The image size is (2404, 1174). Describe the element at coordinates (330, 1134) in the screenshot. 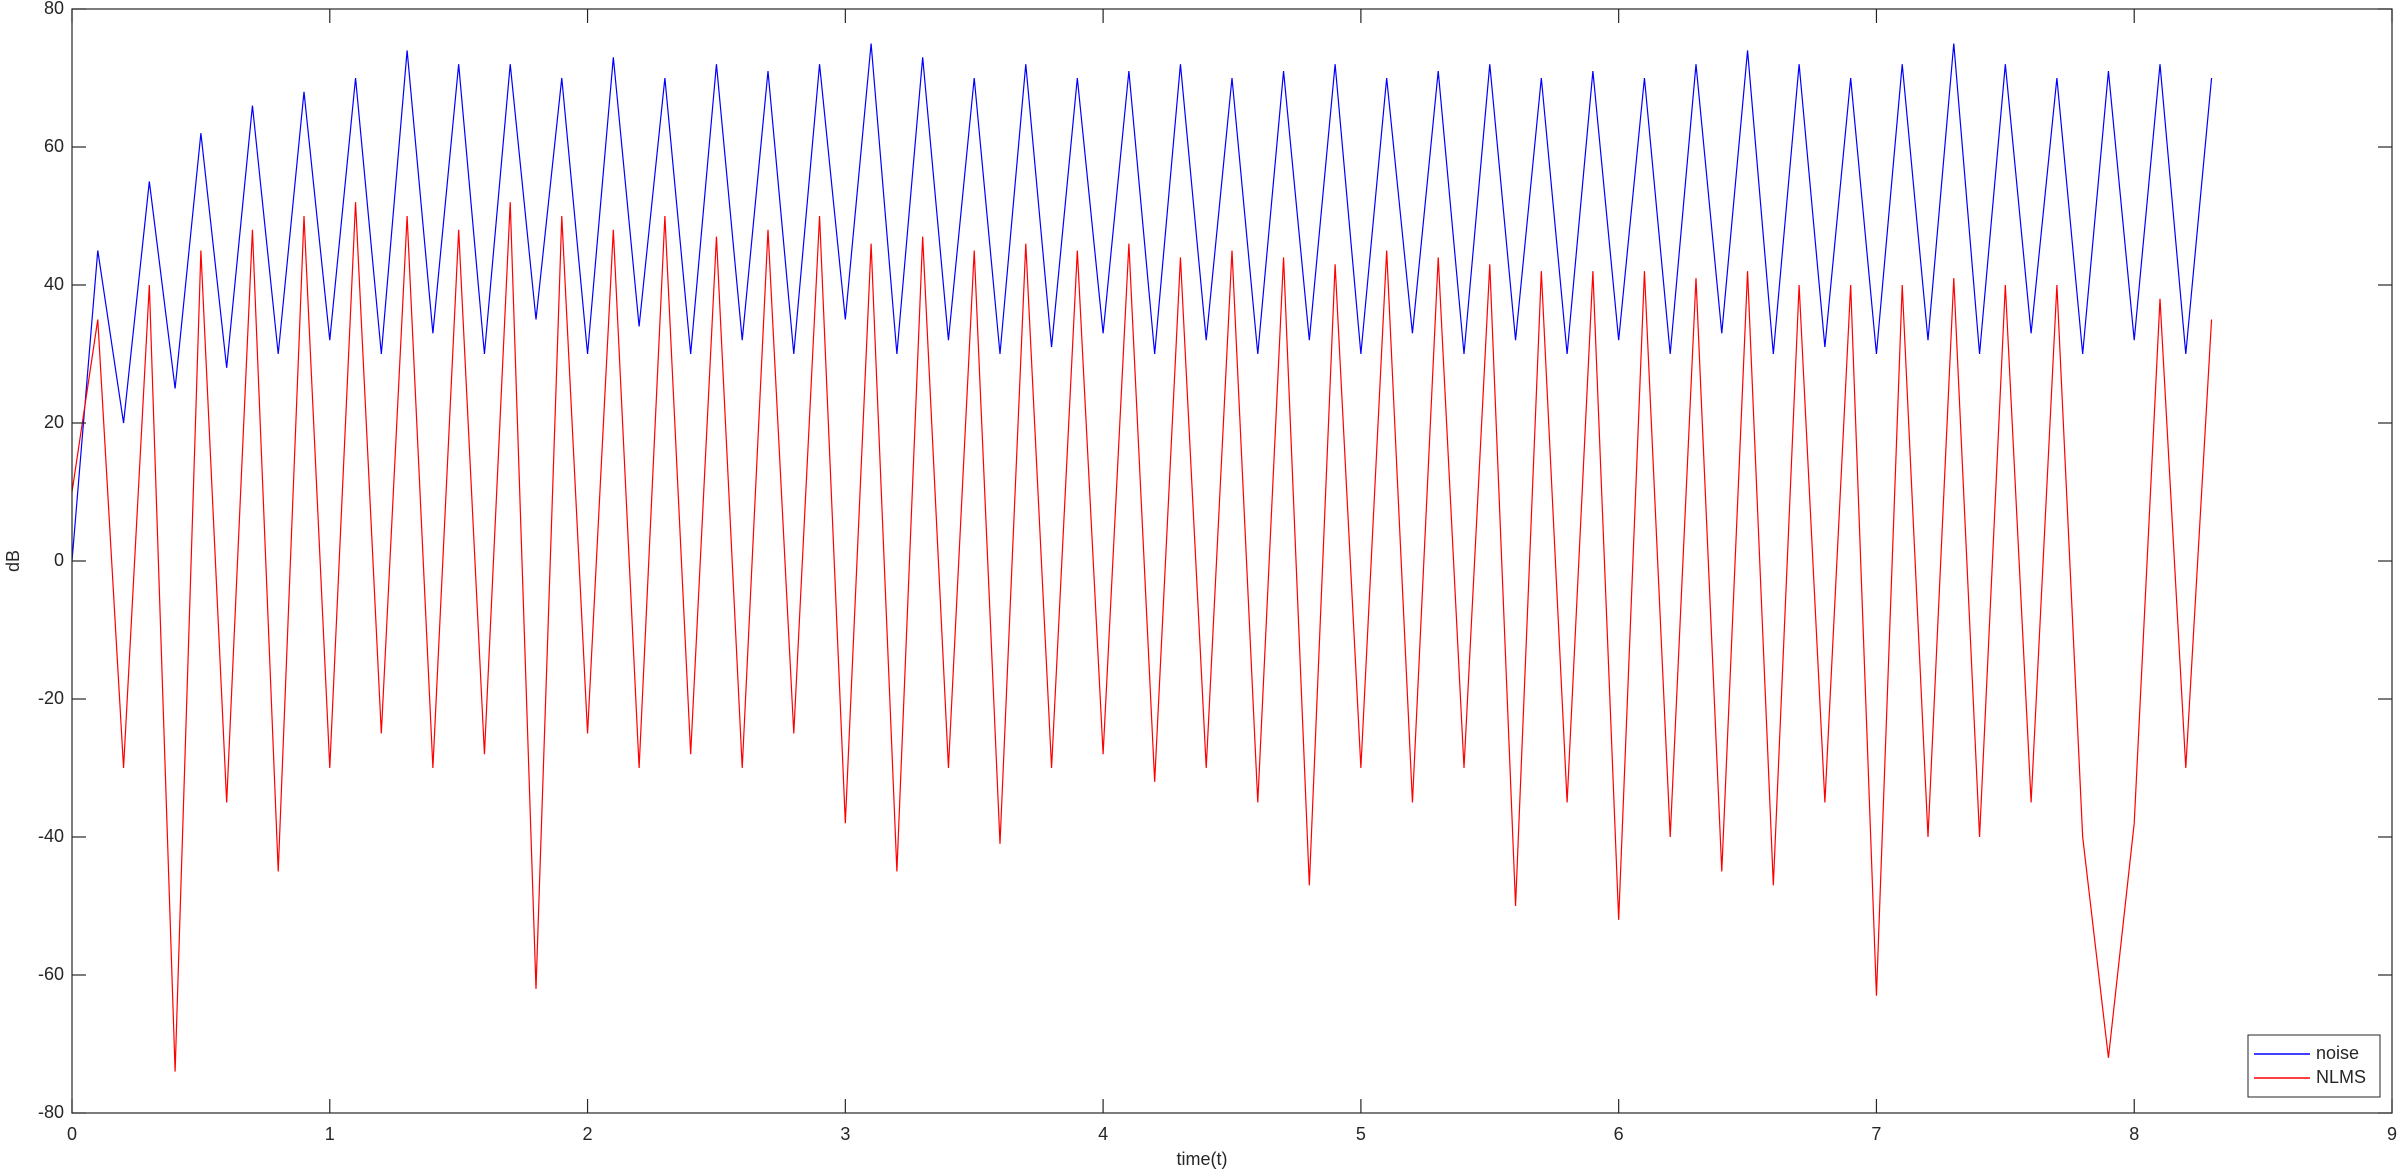

I see `x-tick-label: 1` at that location.